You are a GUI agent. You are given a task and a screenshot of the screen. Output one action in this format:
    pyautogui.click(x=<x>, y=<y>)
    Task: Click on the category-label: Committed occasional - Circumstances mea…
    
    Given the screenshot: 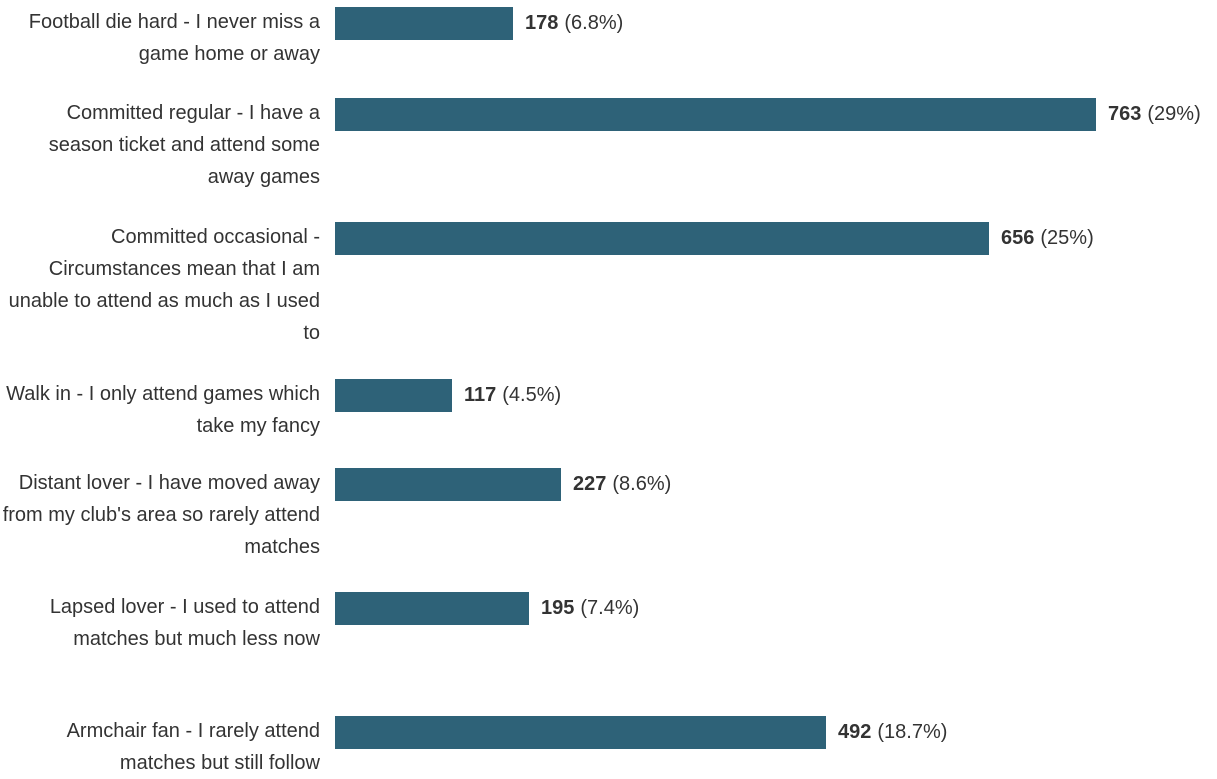 What is the action you would take?
    pyautogui.click(x=164, y=285)
    